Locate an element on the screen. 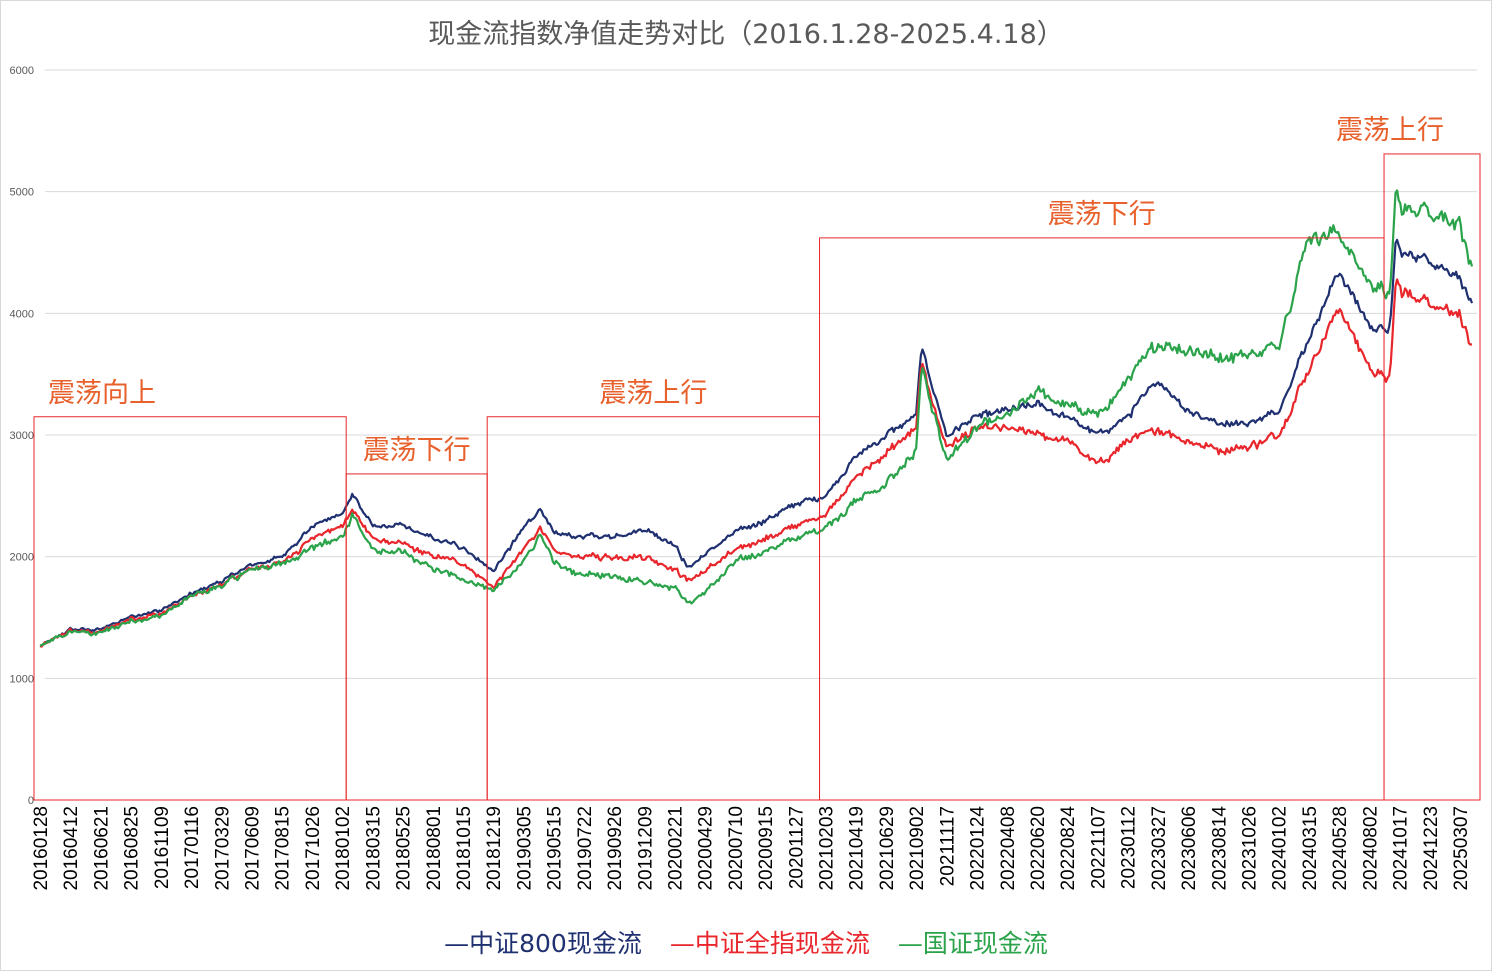 This screenshot has height=971, width=1492. legend: —中证800现金流 —中证全指现金流 —国证现金流 is located at coordinates (746, 942).